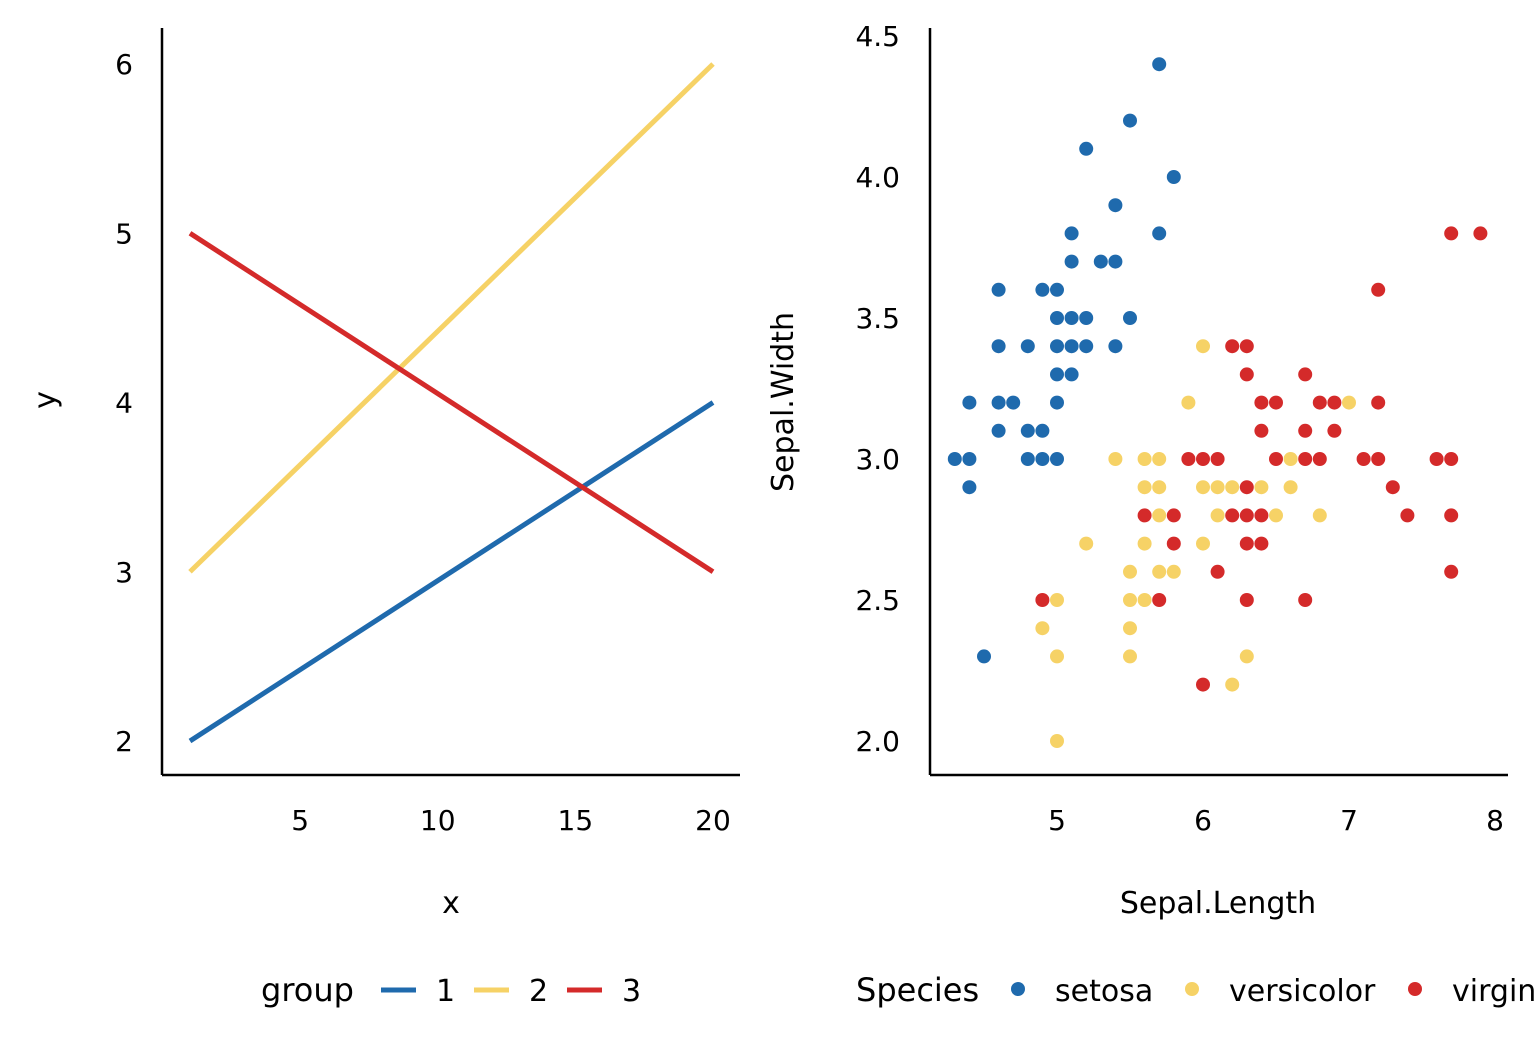 This screenshot has width=1536, height=1056. I want to click on right-x-tick-label: 6, so click(1203, 820).